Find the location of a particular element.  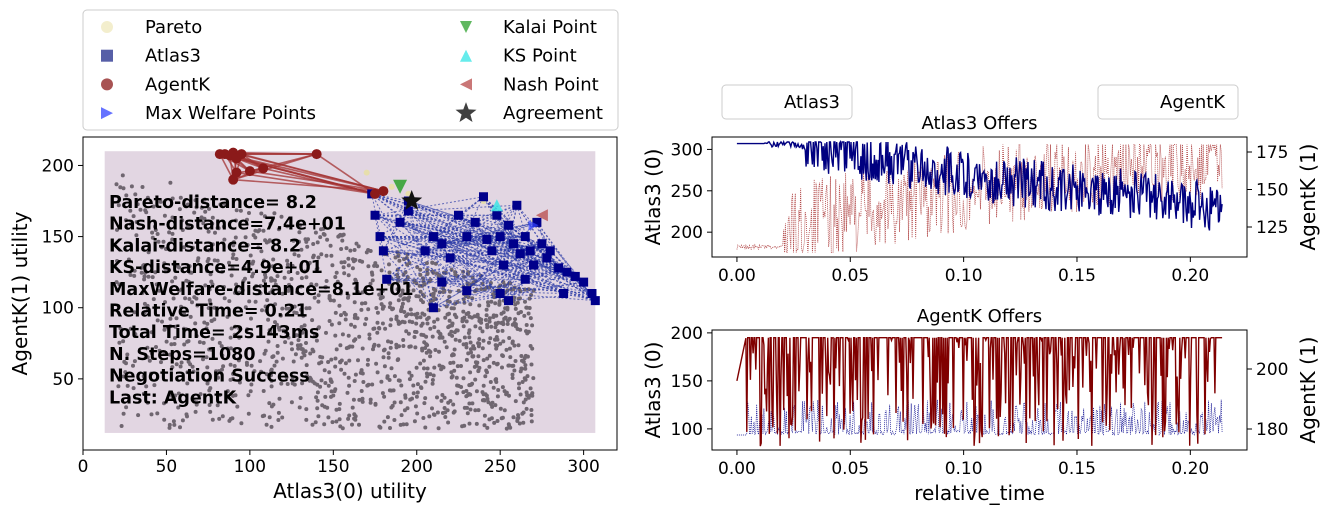

legend-marker is located at coordinates (466, 27).